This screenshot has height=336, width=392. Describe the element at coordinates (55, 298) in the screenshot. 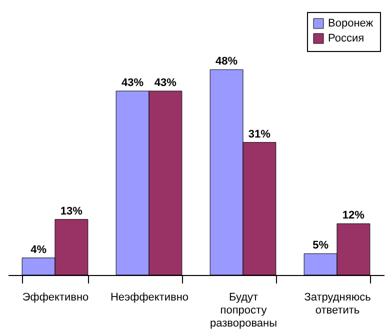

I see `x-tick-label: Эффективно` at that location.